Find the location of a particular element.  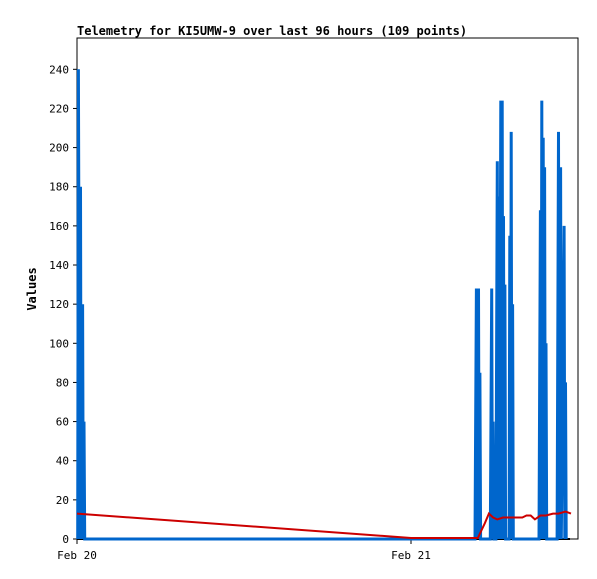

y-tick-label: 60 is located at coordinates (62, 422).